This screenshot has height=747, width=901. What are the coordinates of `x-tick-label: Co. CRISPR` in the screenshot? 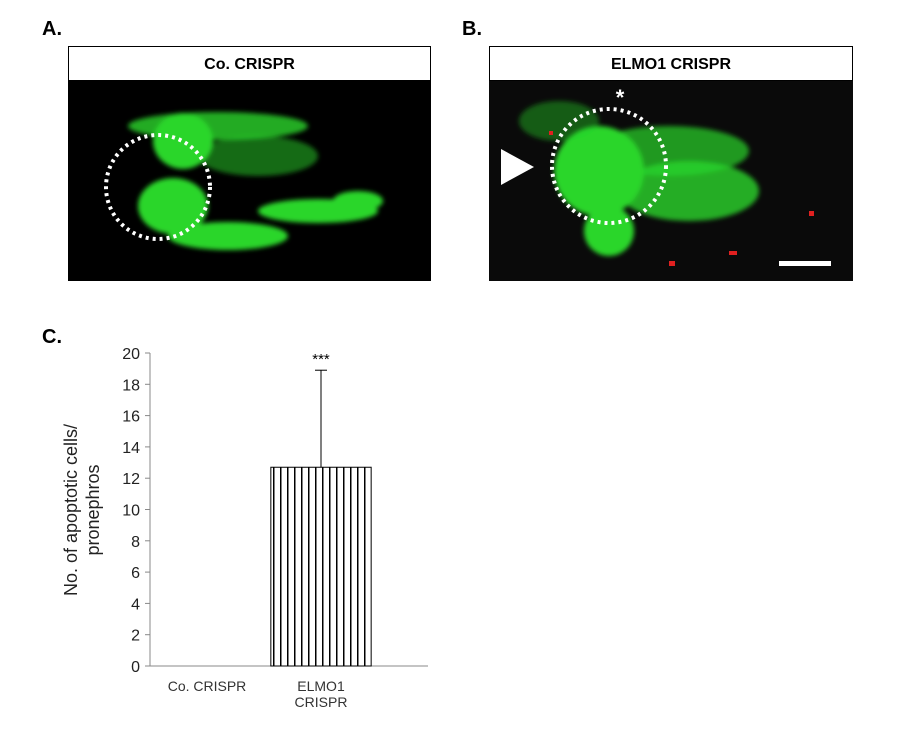 It's located at (207, 686).